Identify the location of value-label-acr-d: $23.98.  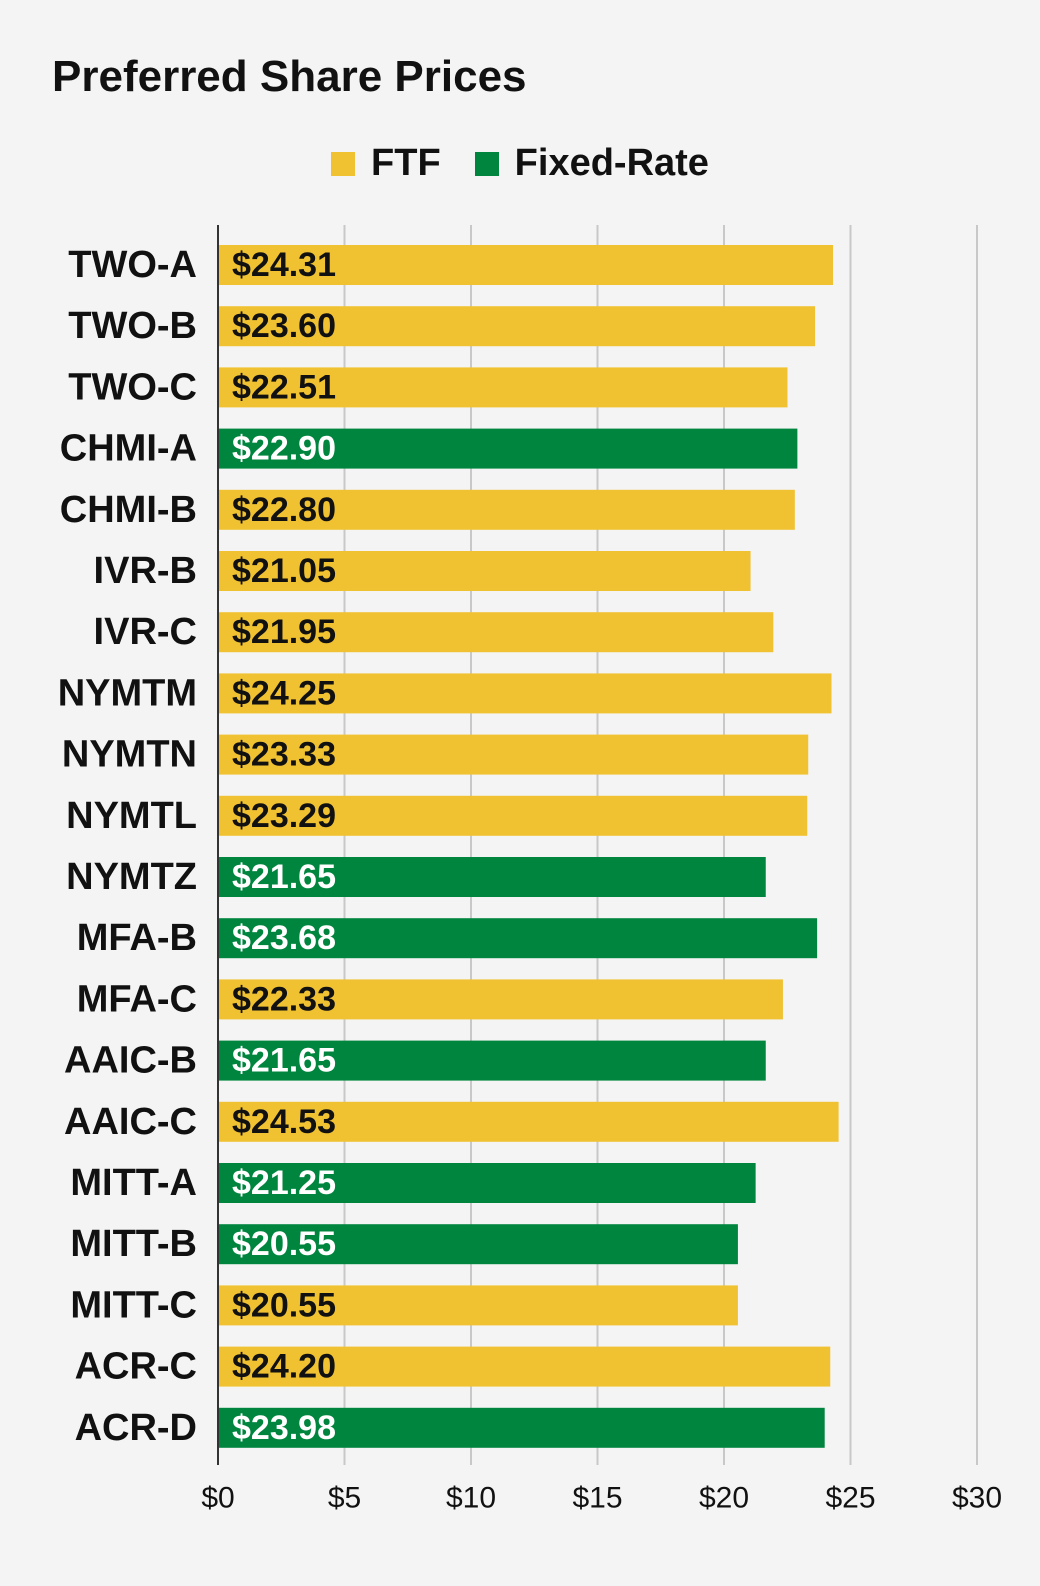
(284, 1428).